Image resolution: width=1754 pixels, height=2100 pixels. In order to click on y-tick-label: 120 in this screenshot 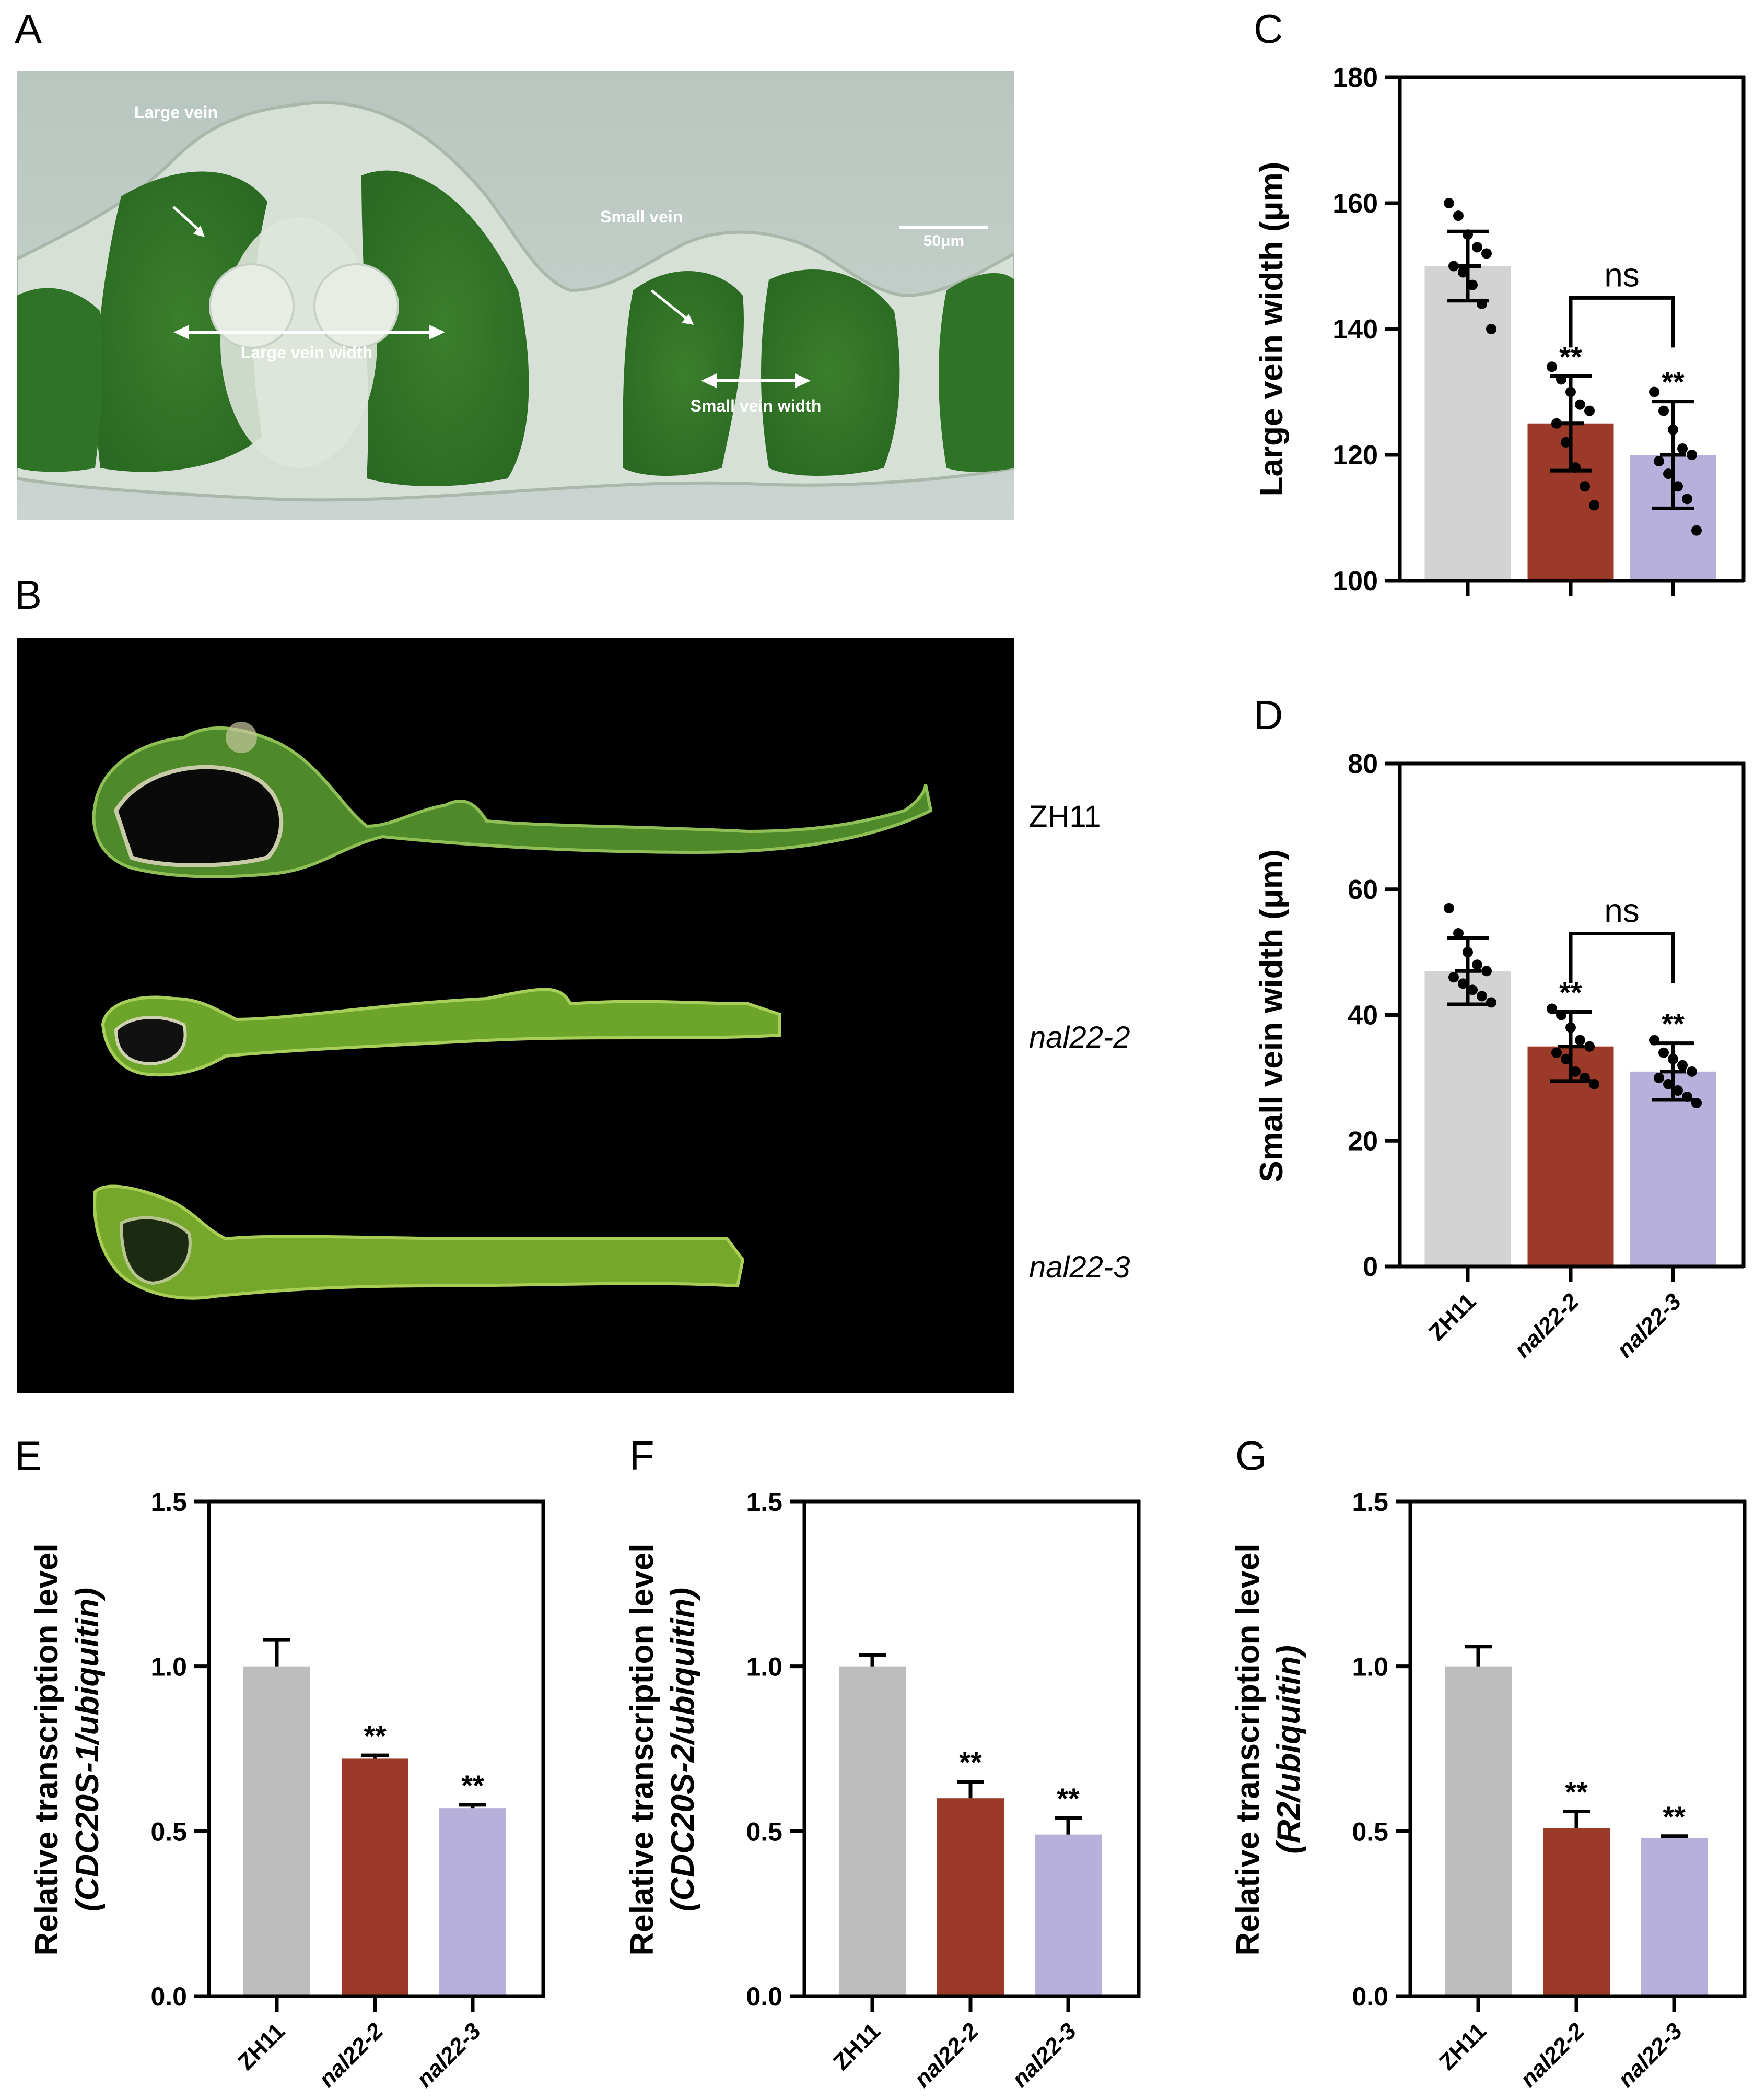, I will do `click(1355, 455)`.